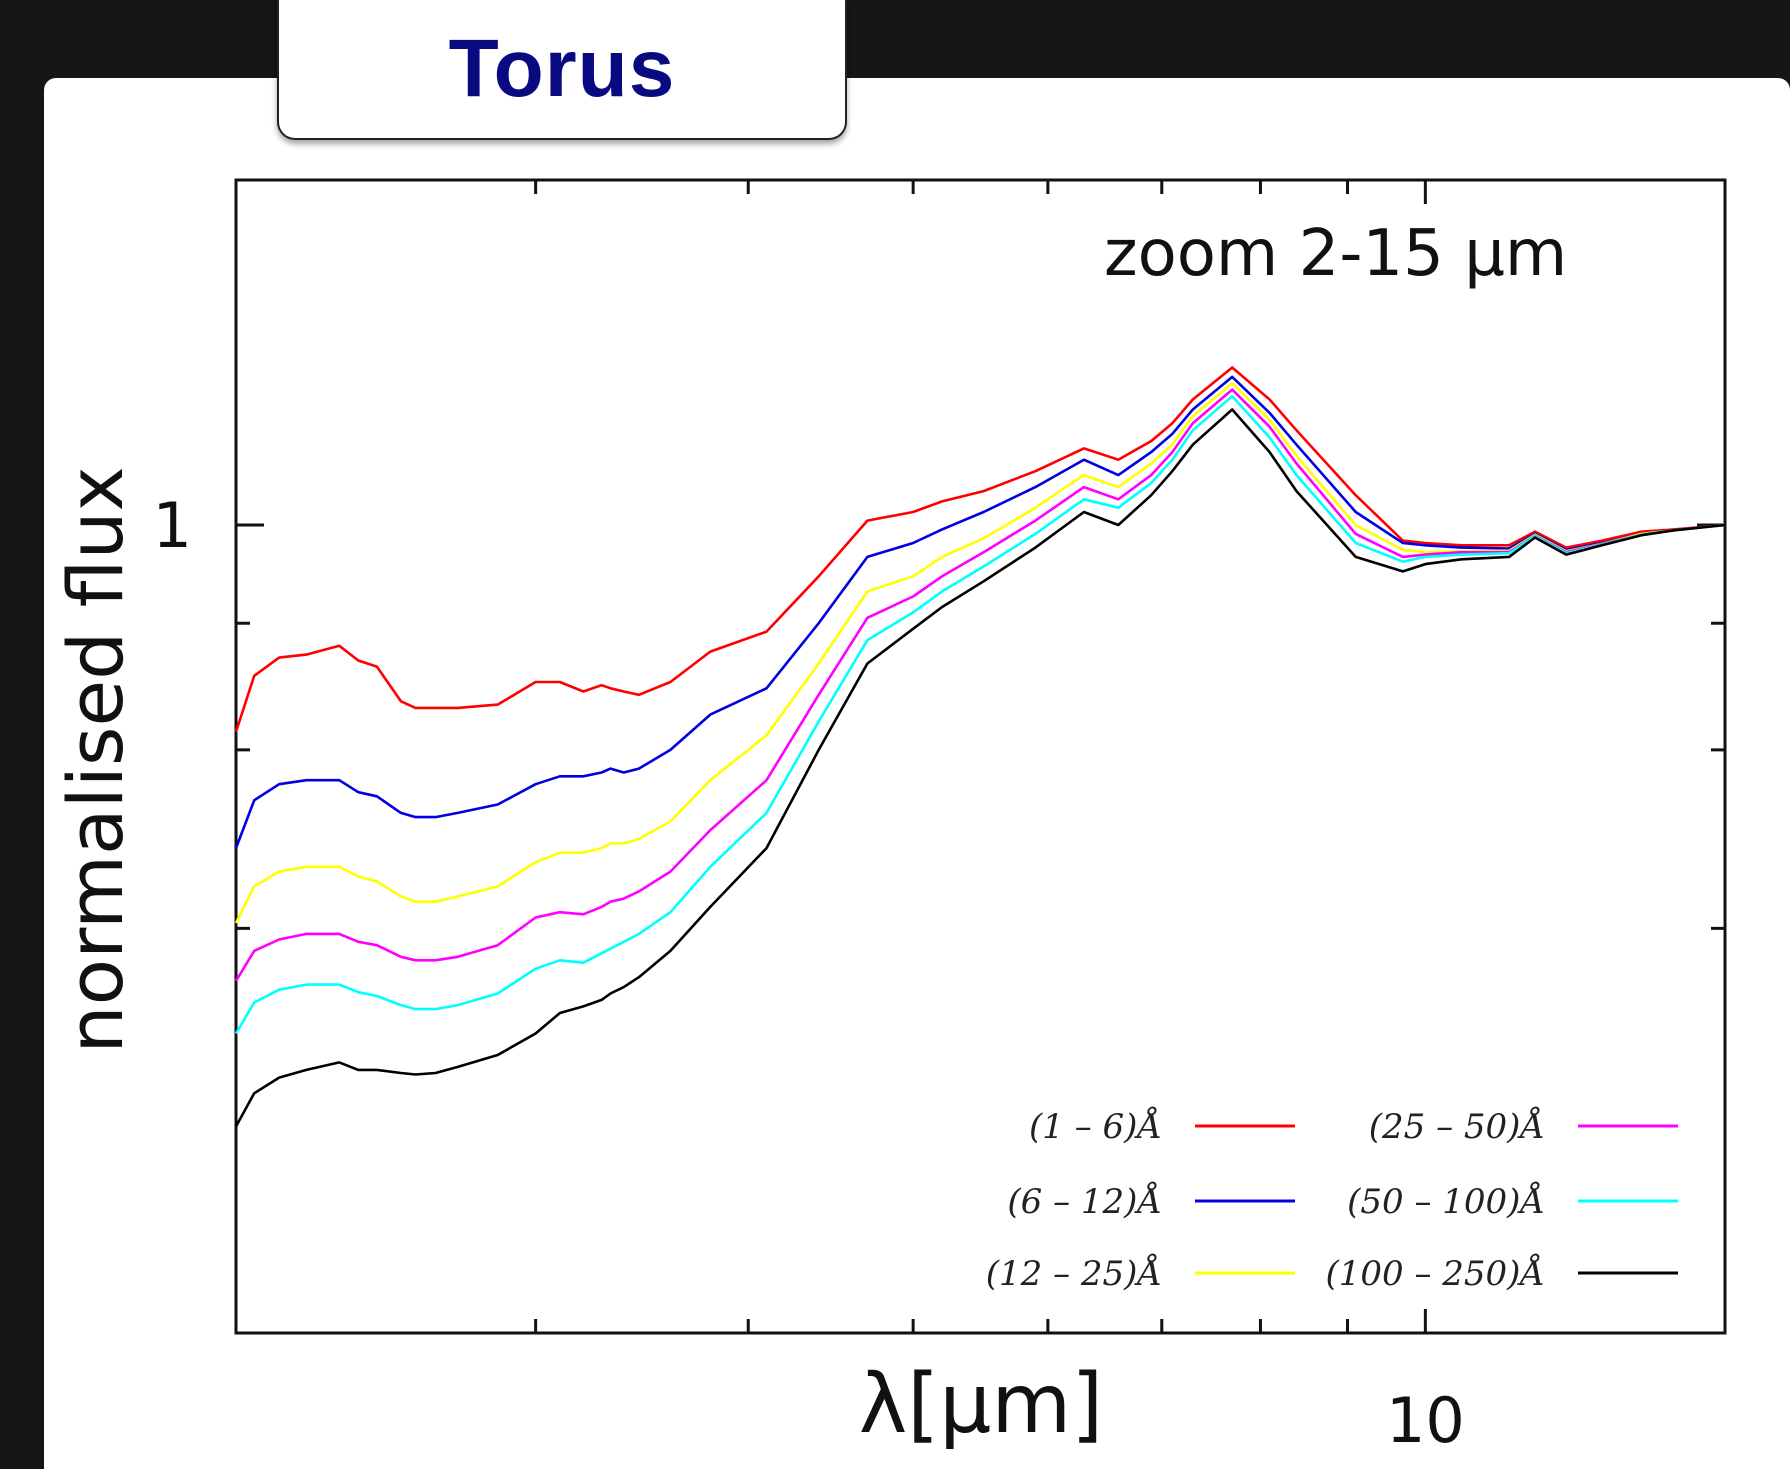 Image resolution: width=1790 pixels, height=1469 pixels. What do you see at coordinates (1084, 1201) in the screenshot?
I see `legend-label: (6 – 12)Å` at bounding box center [1084, 1201].